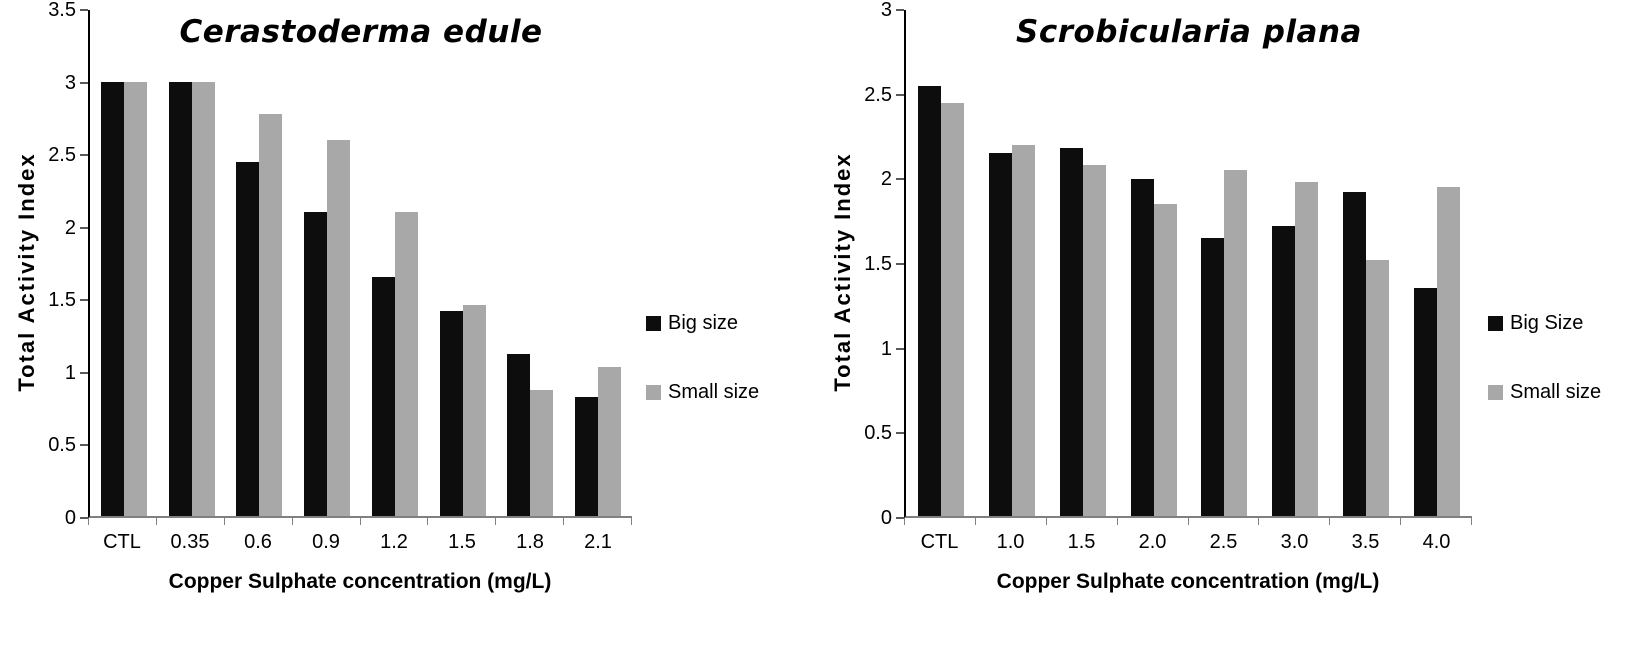 This screenshot has height=665, width=1642. Describe the element at coordinates (530, 542) in the screenshot. I see `x-tick-label: 1.8` at that location.